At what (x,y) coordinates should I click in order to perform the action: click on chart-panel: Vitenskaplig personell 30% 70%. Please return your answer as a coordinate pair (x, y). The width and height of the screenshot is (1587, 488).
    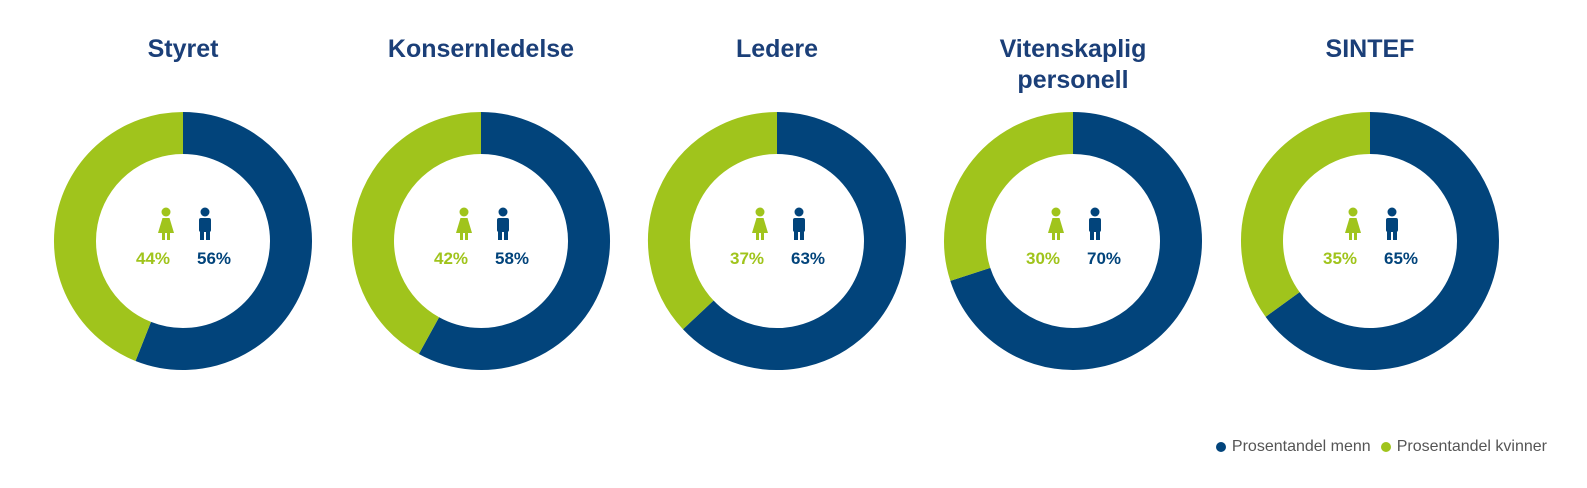
    Looking at the image, I should click on (1073, 200).